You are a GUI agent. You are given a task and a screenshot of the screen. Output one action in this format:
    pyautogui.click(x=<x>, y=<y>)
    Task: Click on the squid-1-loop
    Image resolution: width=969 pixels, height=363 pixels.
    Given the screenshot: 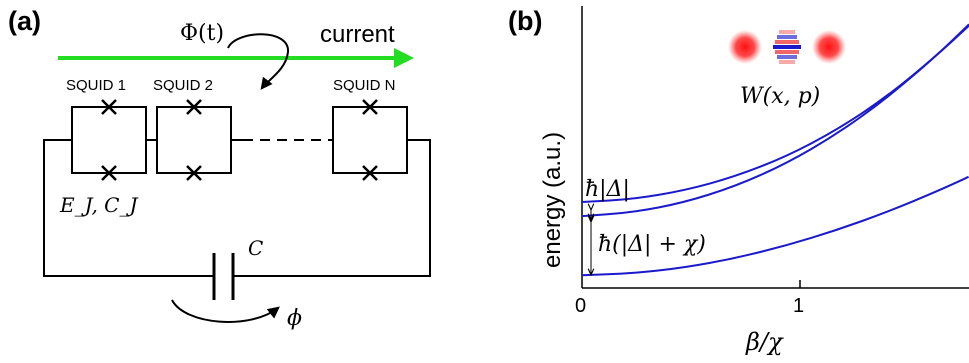 What is the action you would take?
    pyautogui.click(x=109, y=140)
    